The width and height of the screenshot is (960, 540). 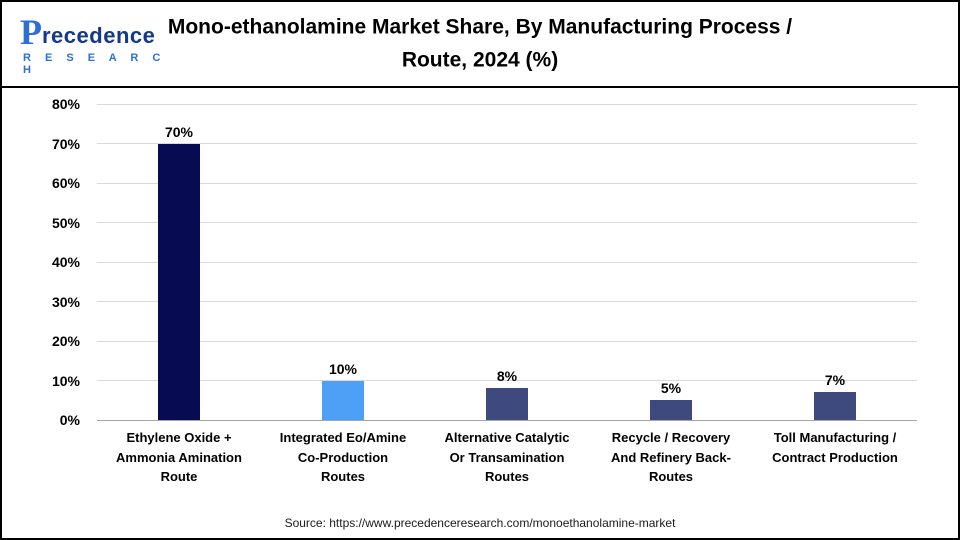 What do you see at coordinates (65, 262) in the screenshot?
I see `y-tick-label: 40%` at bounding box center [65, 262].